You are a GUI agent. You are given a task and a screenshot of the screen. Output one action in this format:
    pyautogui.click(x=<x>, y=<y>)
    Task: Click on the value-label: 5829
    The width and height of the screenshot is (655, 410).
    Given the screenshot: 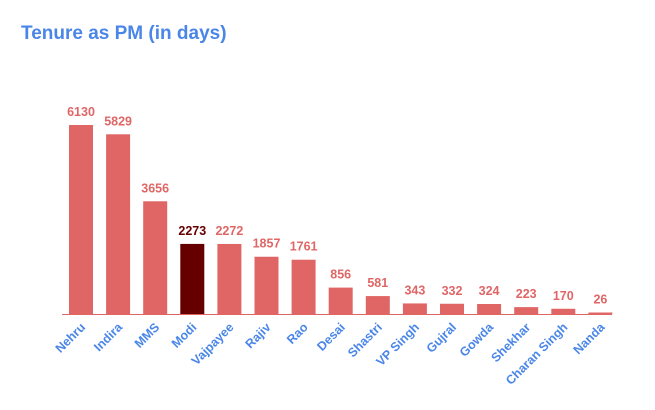 What is the action you would take?
    pyautogui.click(x=118, y=121)
    